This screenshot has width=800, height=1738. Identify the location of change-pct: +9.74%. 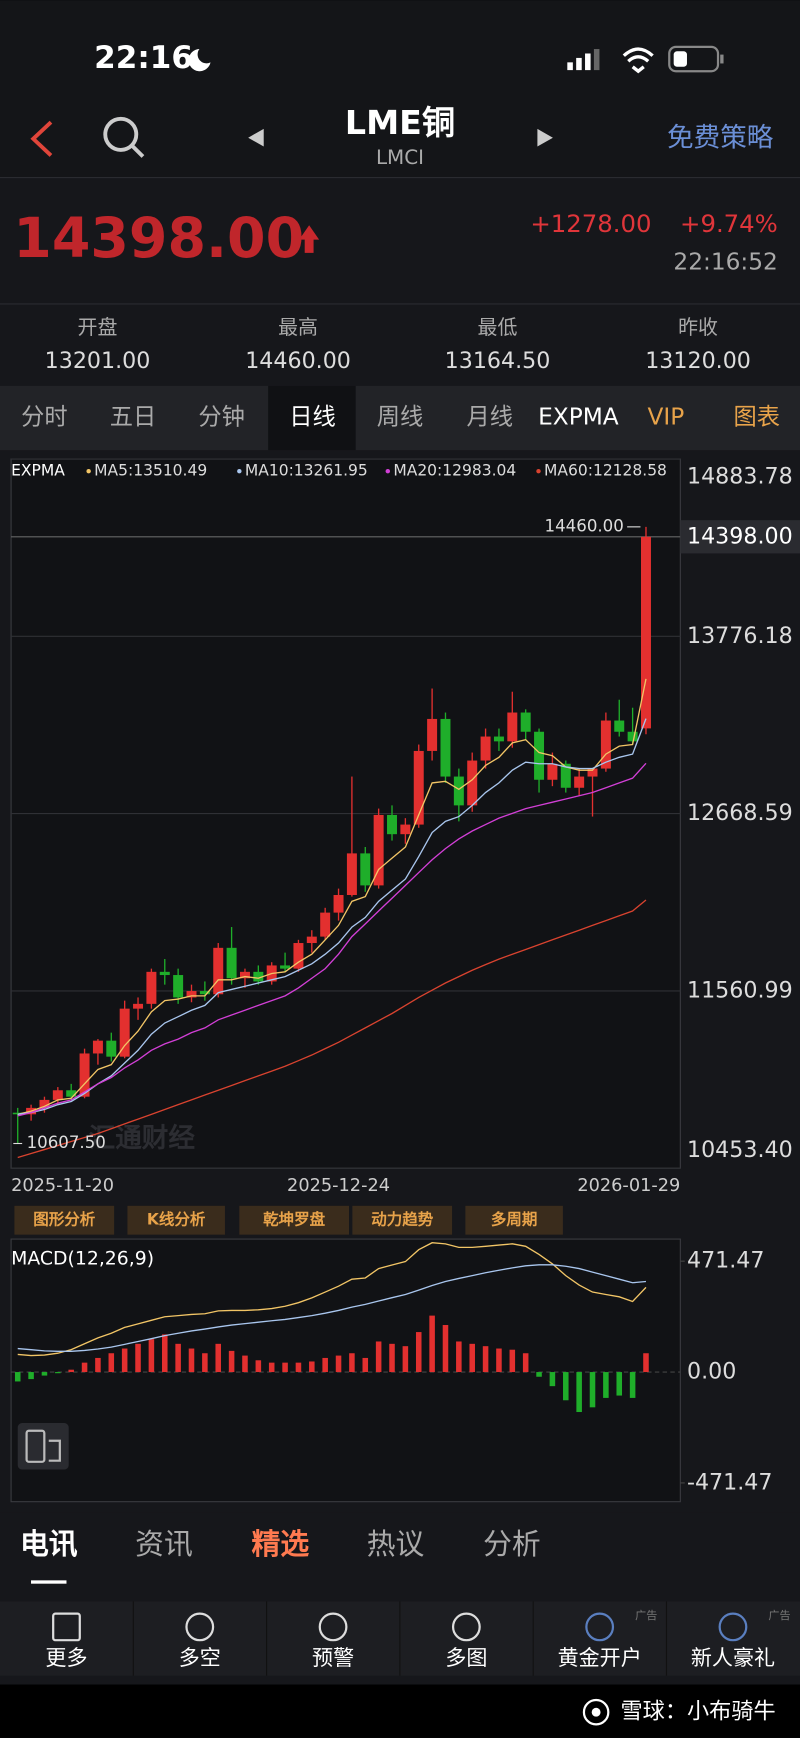
(729, 223).